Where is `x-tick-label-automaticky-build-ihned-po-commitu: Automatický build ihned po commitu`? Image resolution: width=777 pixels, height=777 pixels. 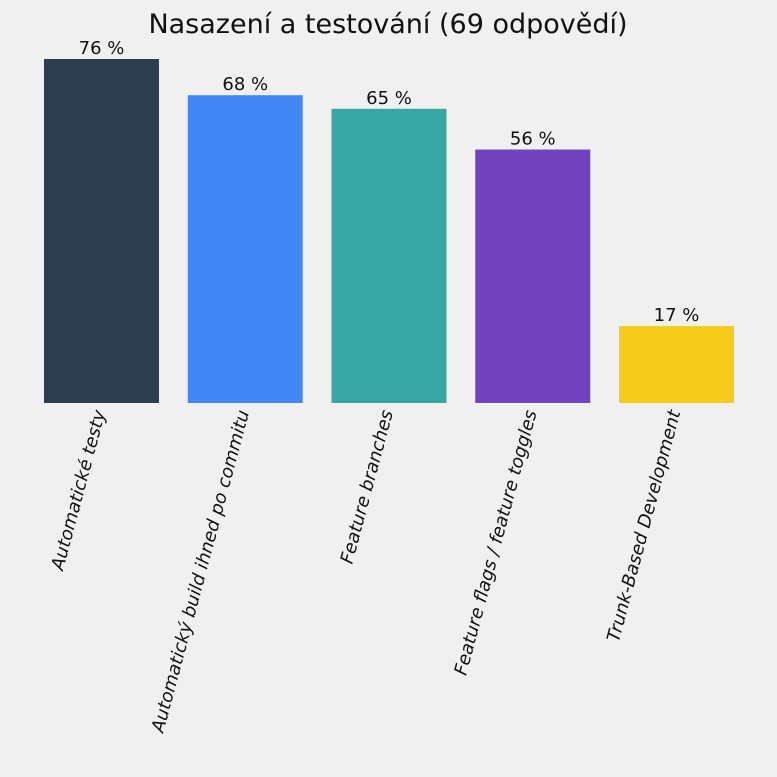
x-tick-label-automaticky-build-ihned-po-commitu: Automatický build ihned po commitu is located at coordinates (200, 572).